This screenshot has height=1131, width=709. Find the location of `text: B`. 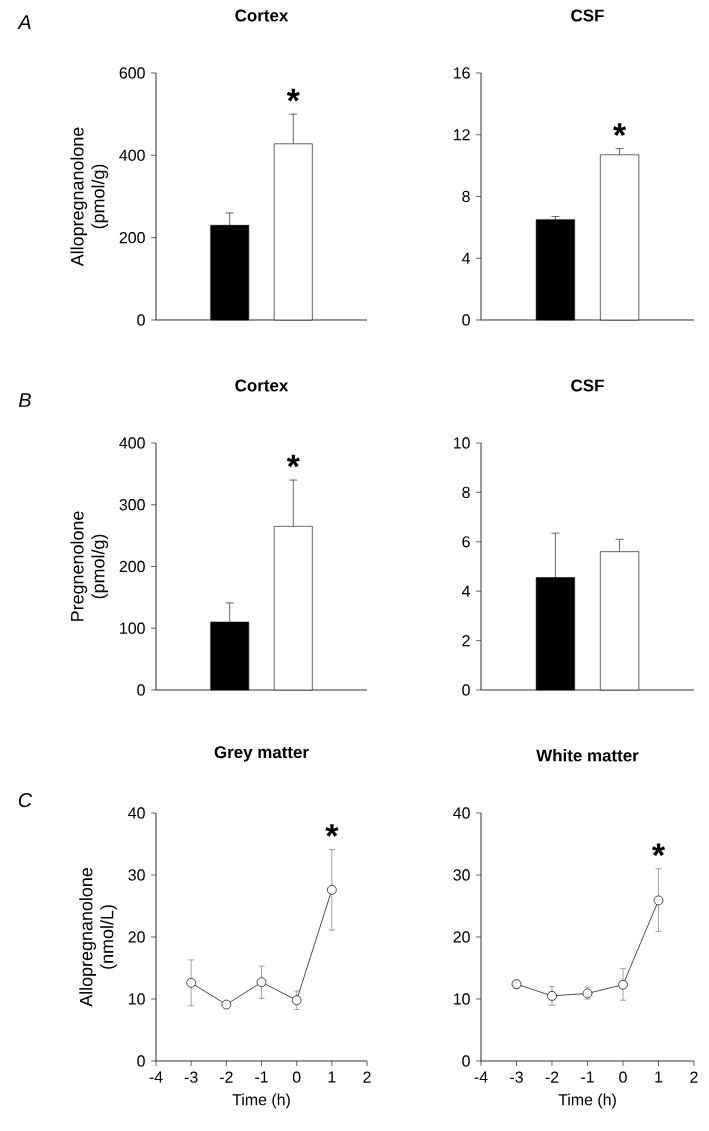

text: B is located at coordinates (24, 400).